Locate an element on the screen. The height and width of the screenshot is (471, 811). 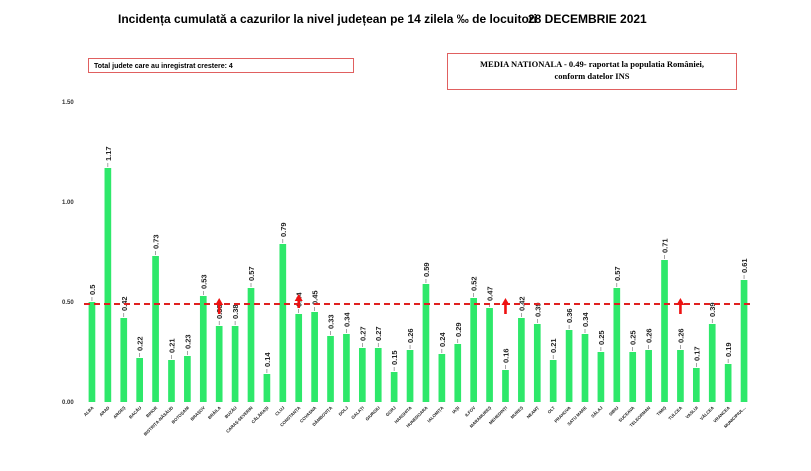
value-label: 0.61 is located at coordinates (744, 265).